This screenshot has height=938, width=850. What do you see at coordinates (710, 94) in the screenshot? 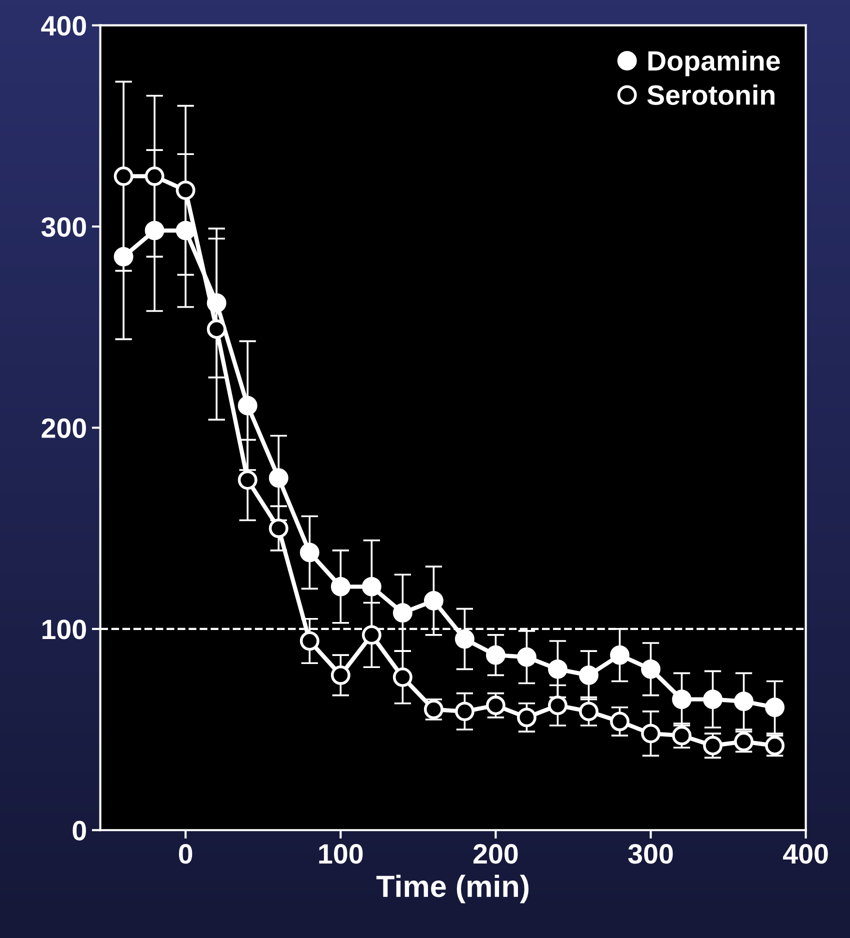
I see `legend-label: Serotonin` at bounding box center [710, 94].